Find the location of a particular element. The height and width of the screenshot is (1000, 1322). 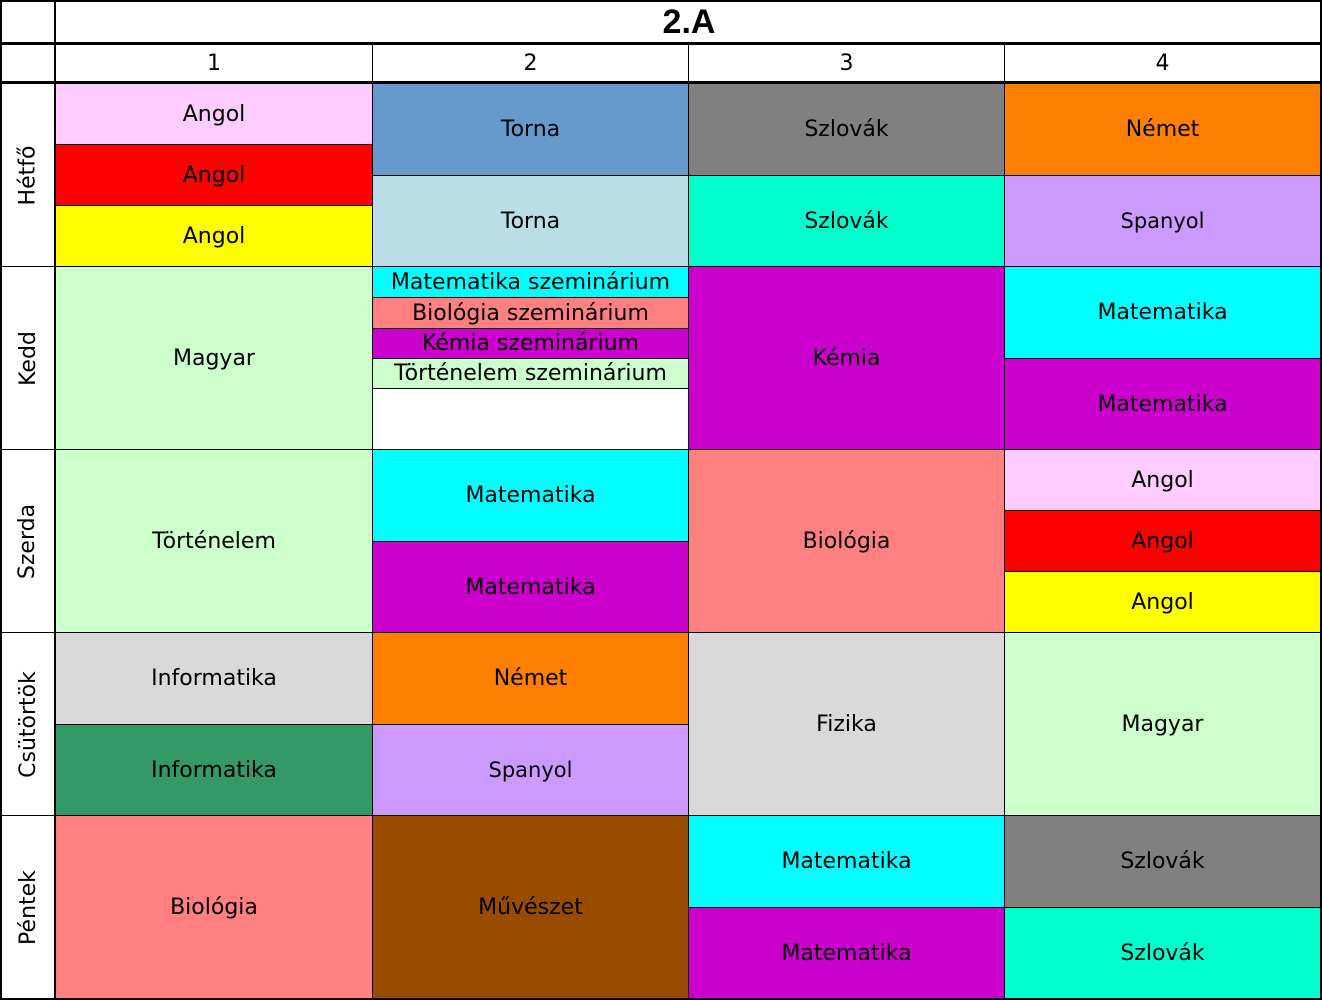

lesson-hetfo-3-b: Szlovák is located at coordinates (846, 221).